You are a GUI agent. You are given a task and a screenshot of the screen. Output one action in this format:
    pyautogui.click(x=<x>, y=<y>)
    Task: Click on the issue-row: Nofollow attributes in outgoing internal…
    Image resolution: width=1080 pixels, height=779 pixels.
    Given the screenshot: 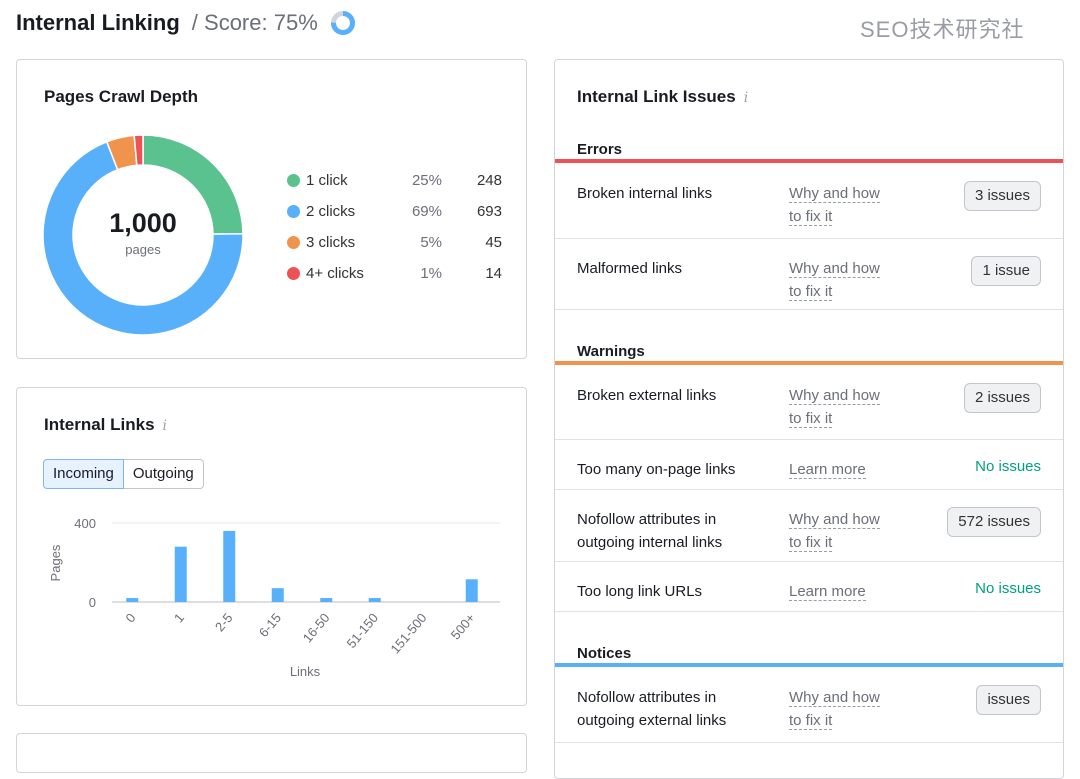 What is the action you would take?
    pyautogui.click(x=809, y=526)
    